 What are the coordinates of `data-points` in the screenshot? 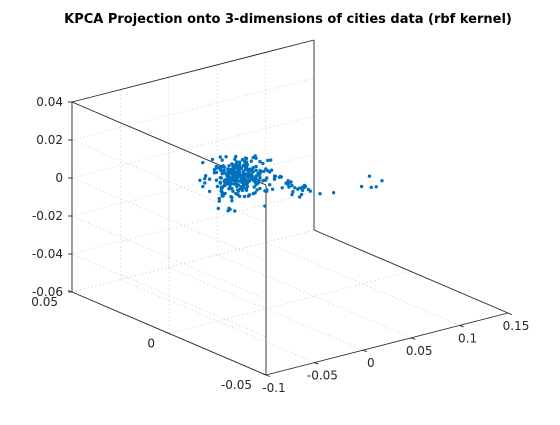 It's located at (291, 183).